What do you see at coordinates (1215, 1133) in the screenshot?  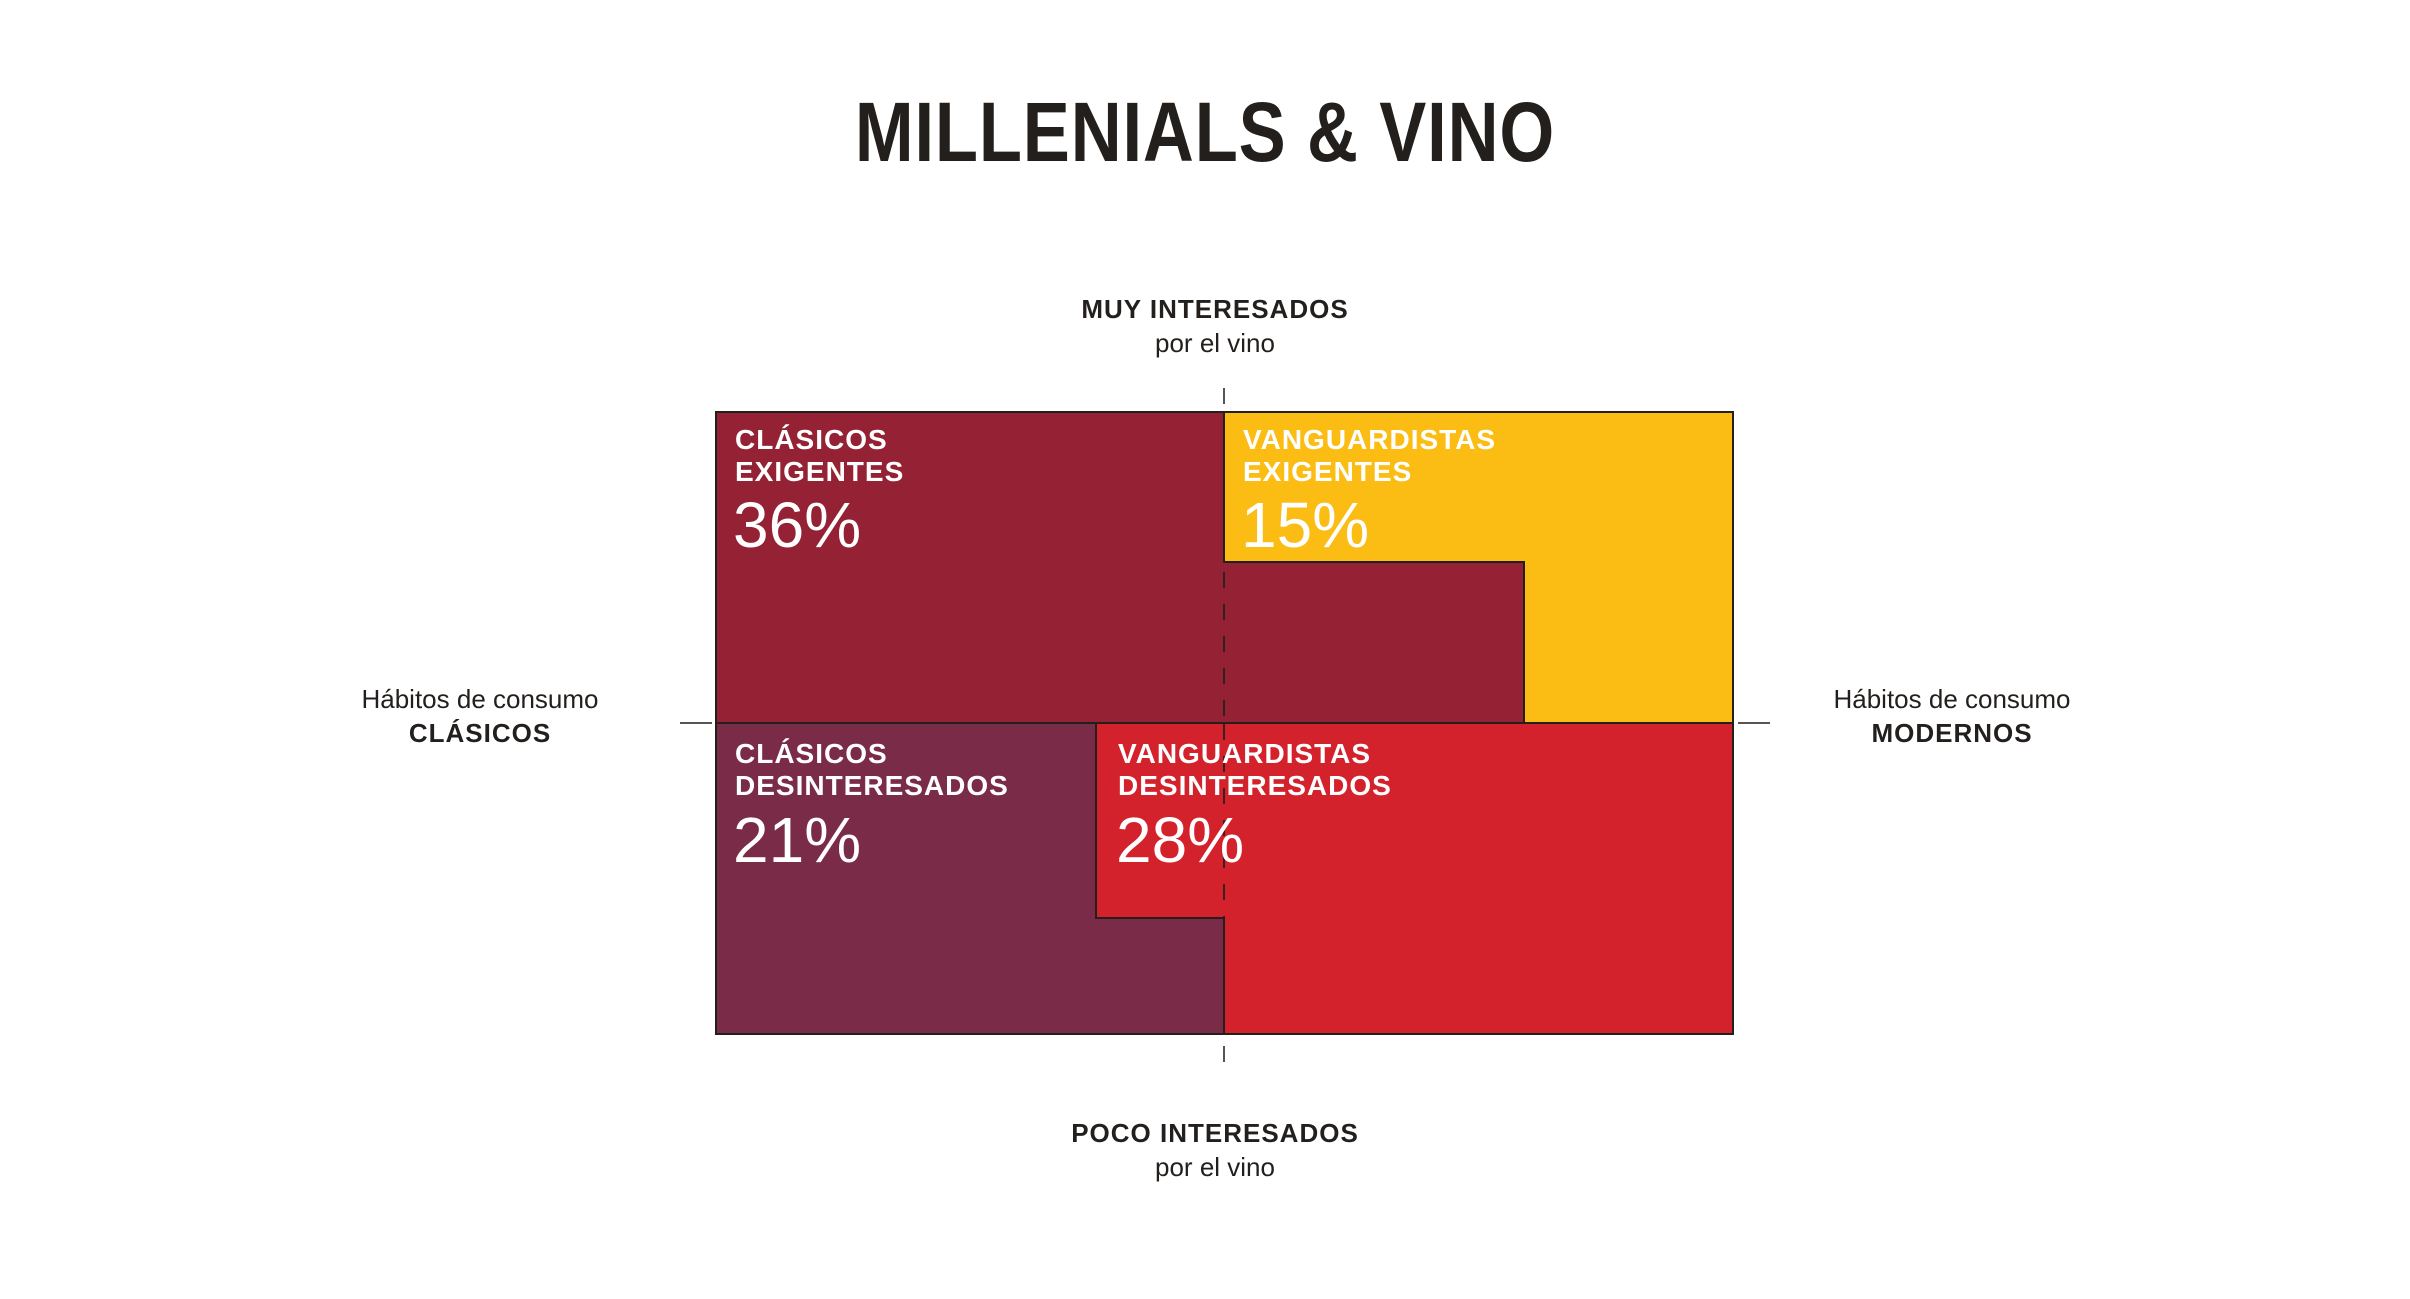 I see `axis-bottom-strong: POCO INTERESADOS` at bounding box center [1215, 1133].